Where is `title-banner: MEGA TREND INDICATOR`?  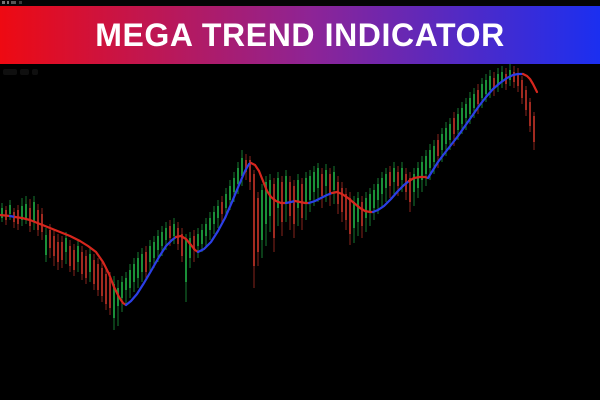 title-banner: MEGA TREND INDICATOR is located at coordinates (300, 35).